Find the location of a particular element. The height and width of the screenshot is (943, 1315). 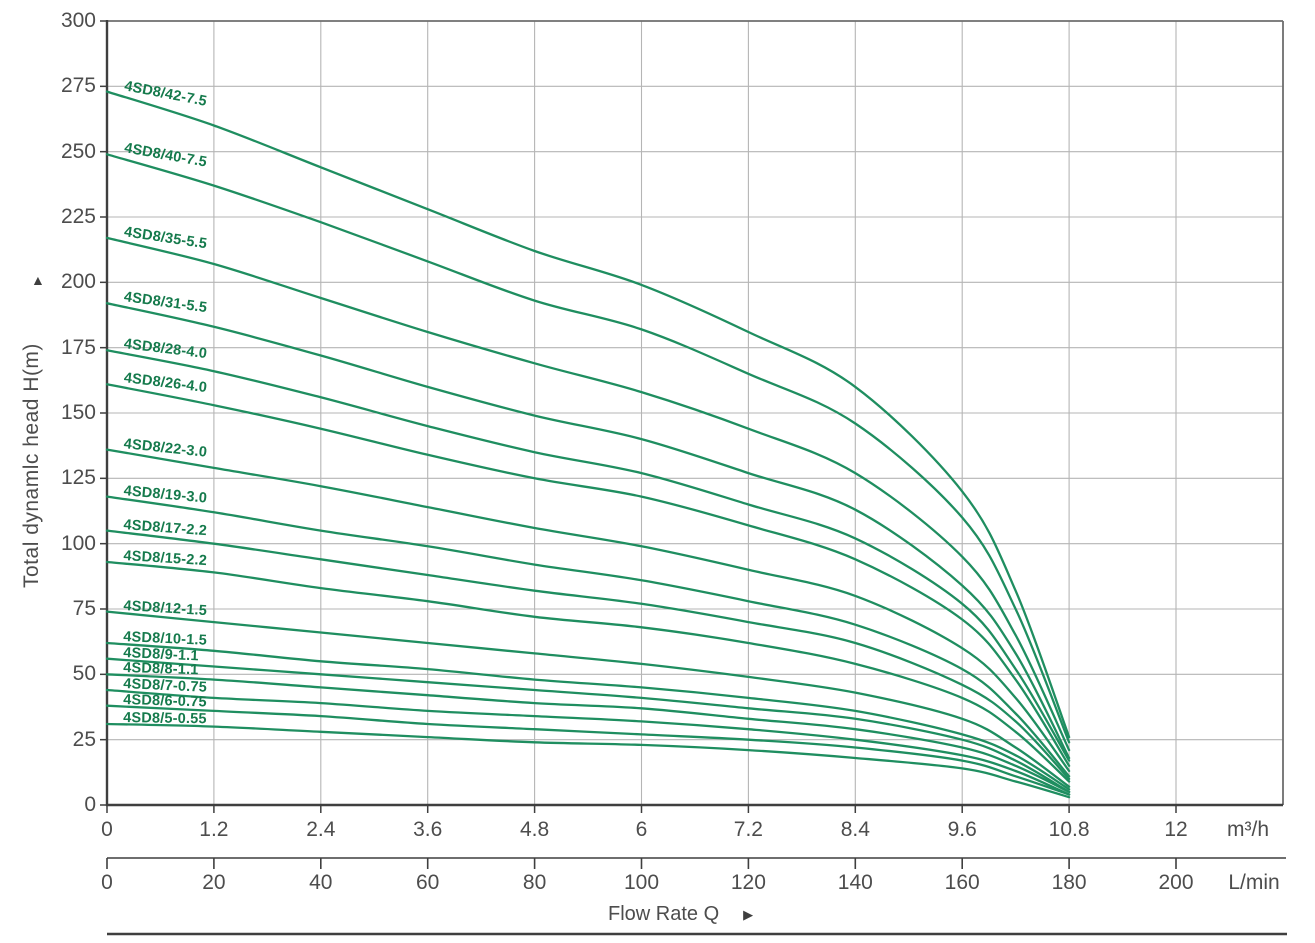

x-tick-label-lmin: 140 is located at coordinates (855, 882).